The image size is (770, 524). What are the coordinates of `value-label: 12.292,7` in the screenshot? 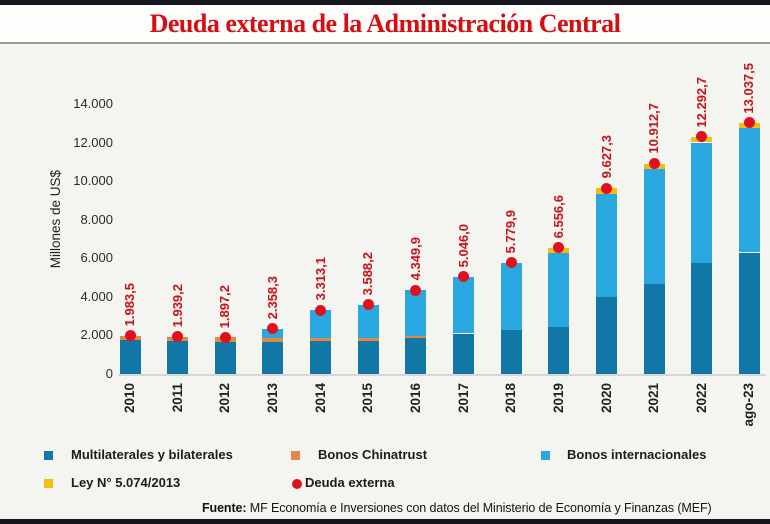 It's located at (701, 102).